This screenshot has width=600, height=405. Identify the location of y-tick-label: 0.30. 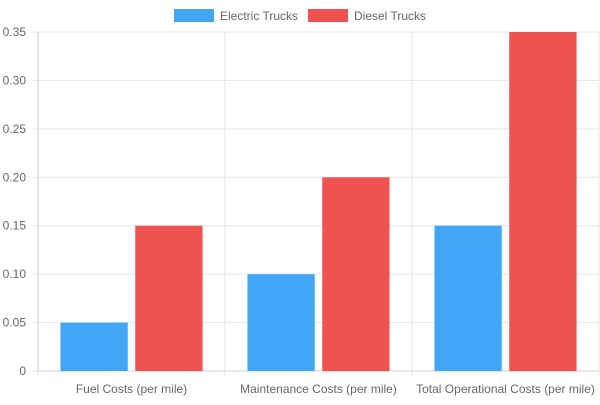
(15, 80).